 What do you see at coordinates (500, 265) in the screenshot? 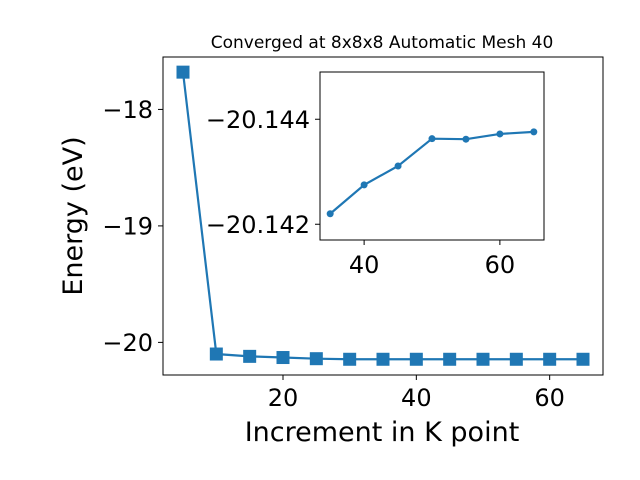
I see `inset-x-tick-label: 60` at bounding box center [500, 265].